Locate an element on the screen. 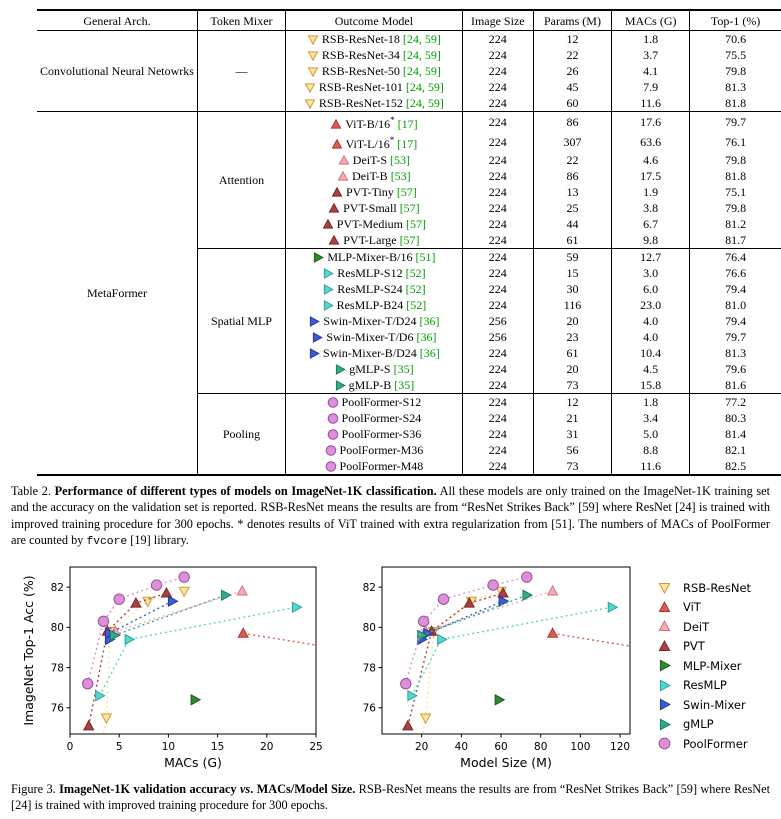 This screenshot has height=819, width=781. table-row: RSB-ResNet-101 [24, 59] 224 45 7.9 81.3 is located at coordinates (409, 87).